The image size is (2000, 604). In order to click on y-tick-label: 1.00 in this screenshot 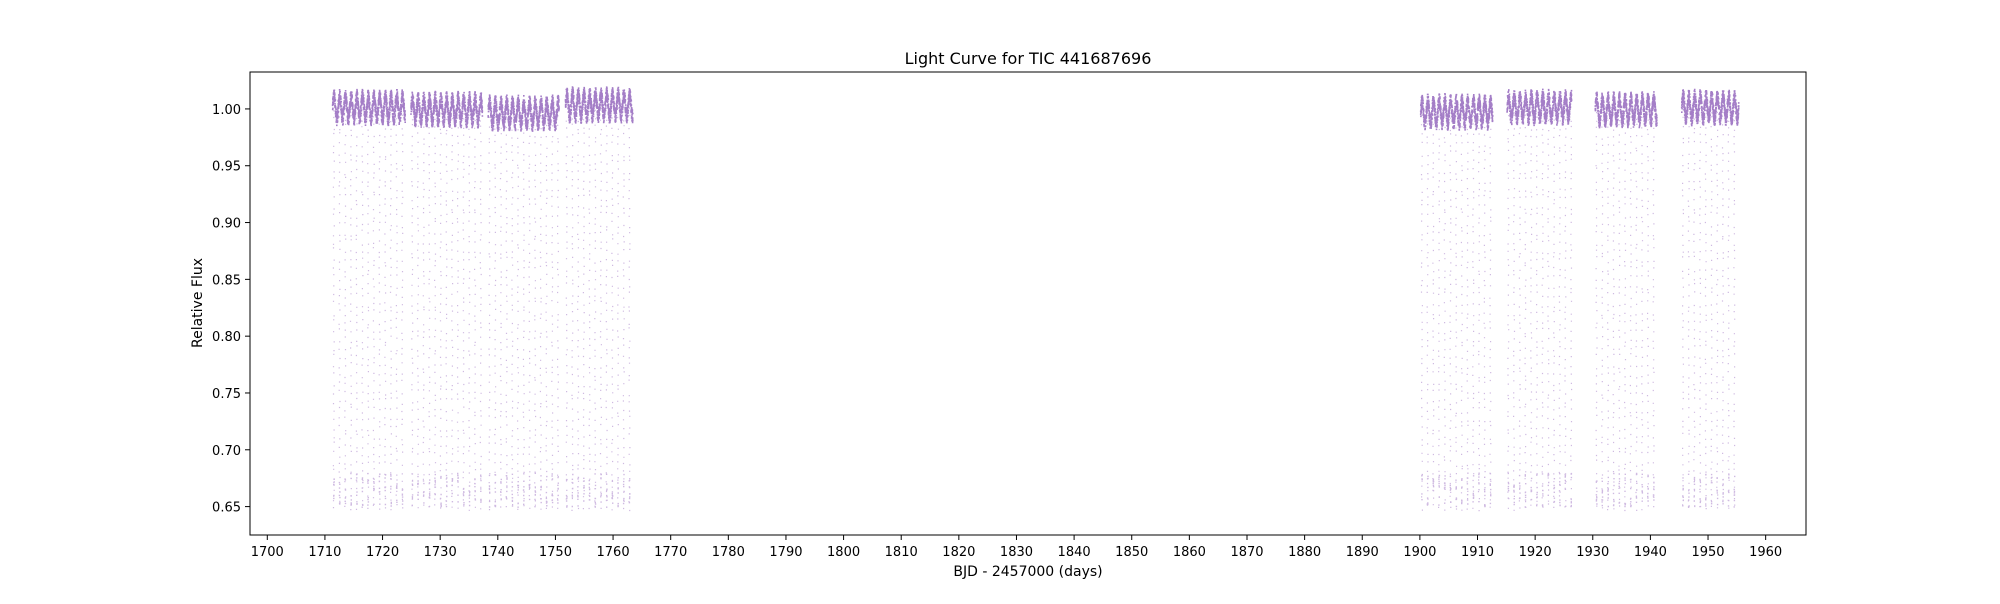, I will do `click(226, 110)`.